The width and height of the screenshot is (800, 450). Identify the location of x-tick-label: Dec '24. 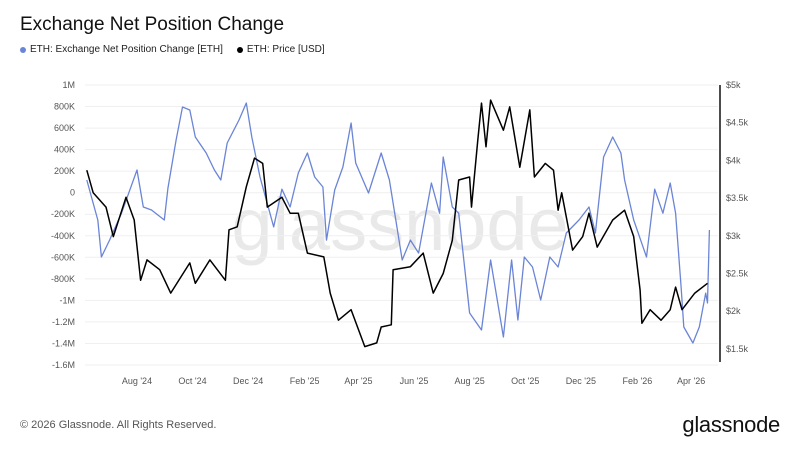
(248, 381).